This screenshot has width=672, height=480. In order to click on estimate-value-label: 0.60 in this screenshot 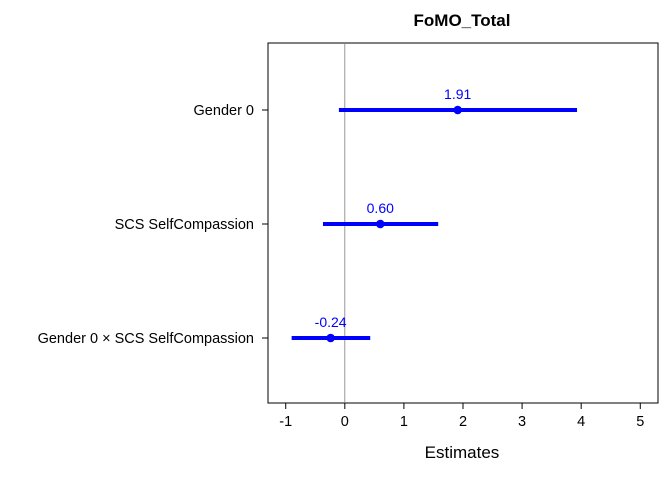, I will do `click(380, 208)`.